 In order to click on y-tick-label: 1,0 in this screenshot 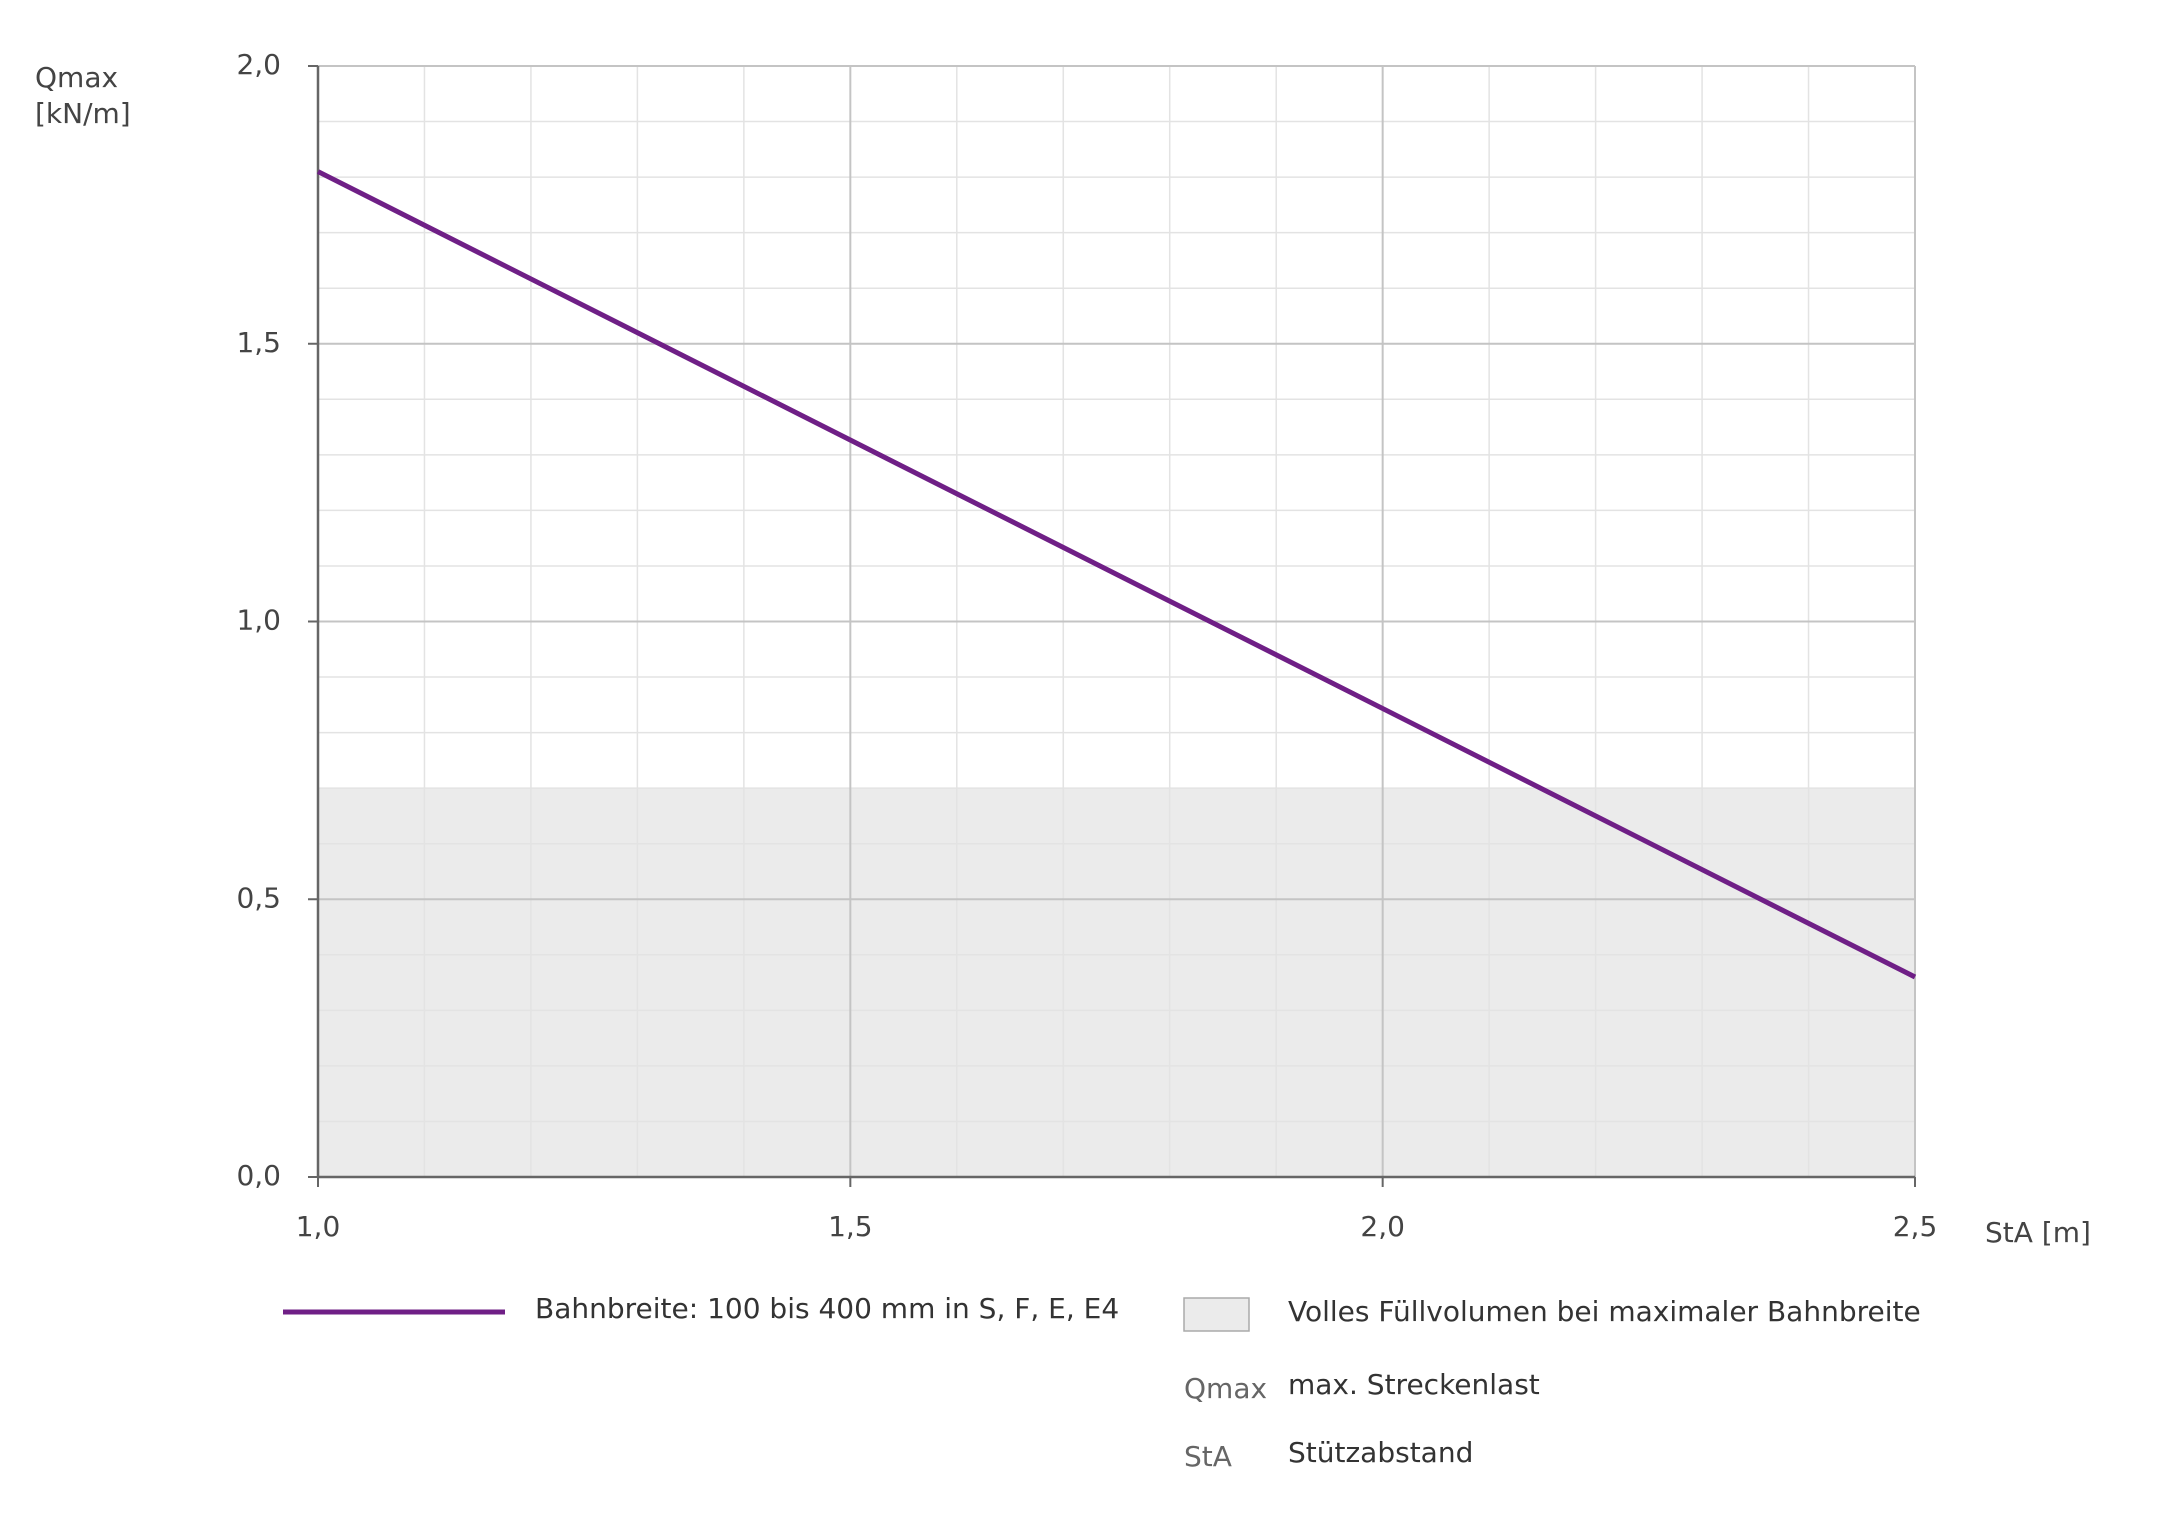, I will do `click(258, 620)`.